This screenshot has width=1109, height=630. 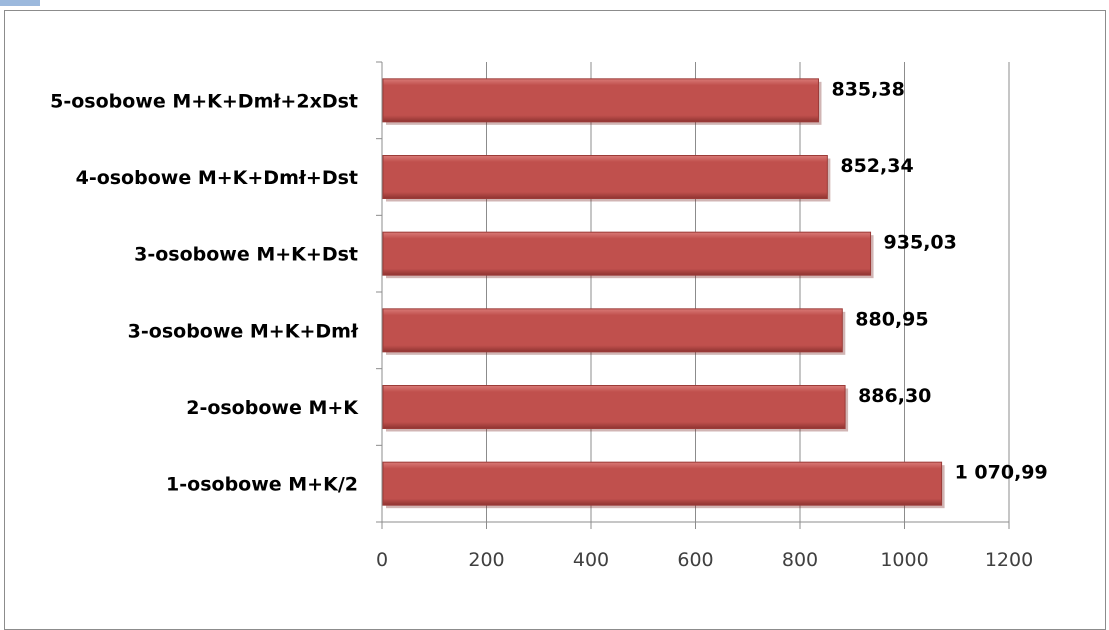 What do you see at coordinates (217, 178) in the screenshot?
I see `category-label: 4-osobowe M+K+Dmł+Dst` at bounding box center [217, 178].